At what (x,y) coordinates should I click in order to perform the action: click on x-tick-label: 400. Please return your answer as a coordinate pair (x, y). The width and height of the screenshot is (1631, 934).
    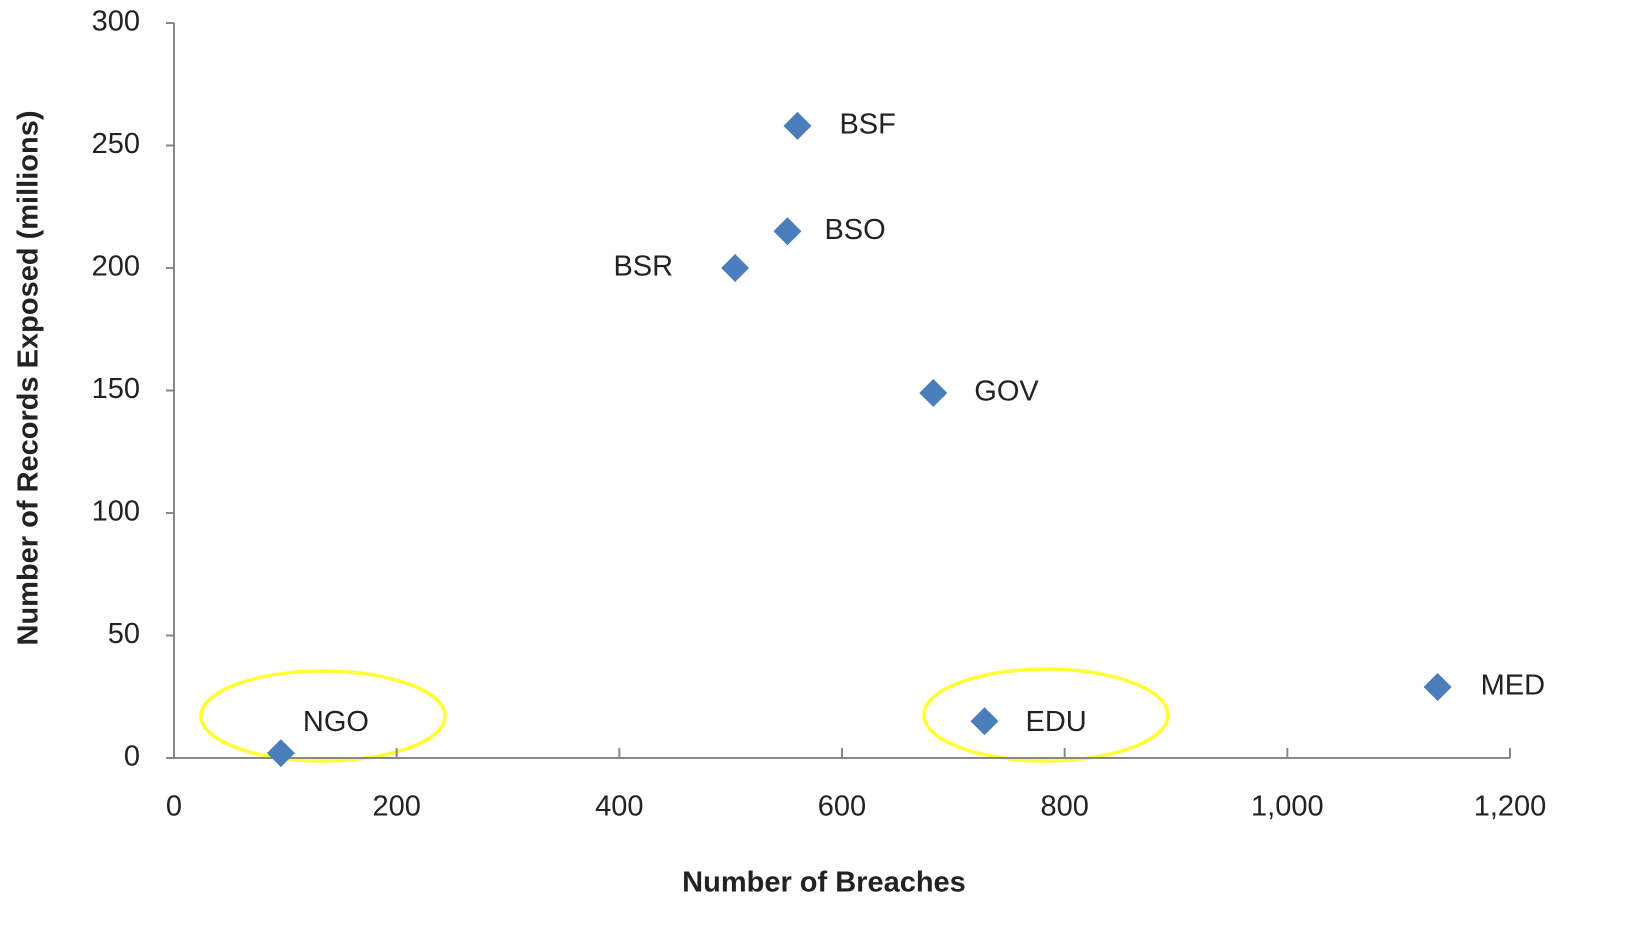
    Looking at the image, I should click on (619, 807).